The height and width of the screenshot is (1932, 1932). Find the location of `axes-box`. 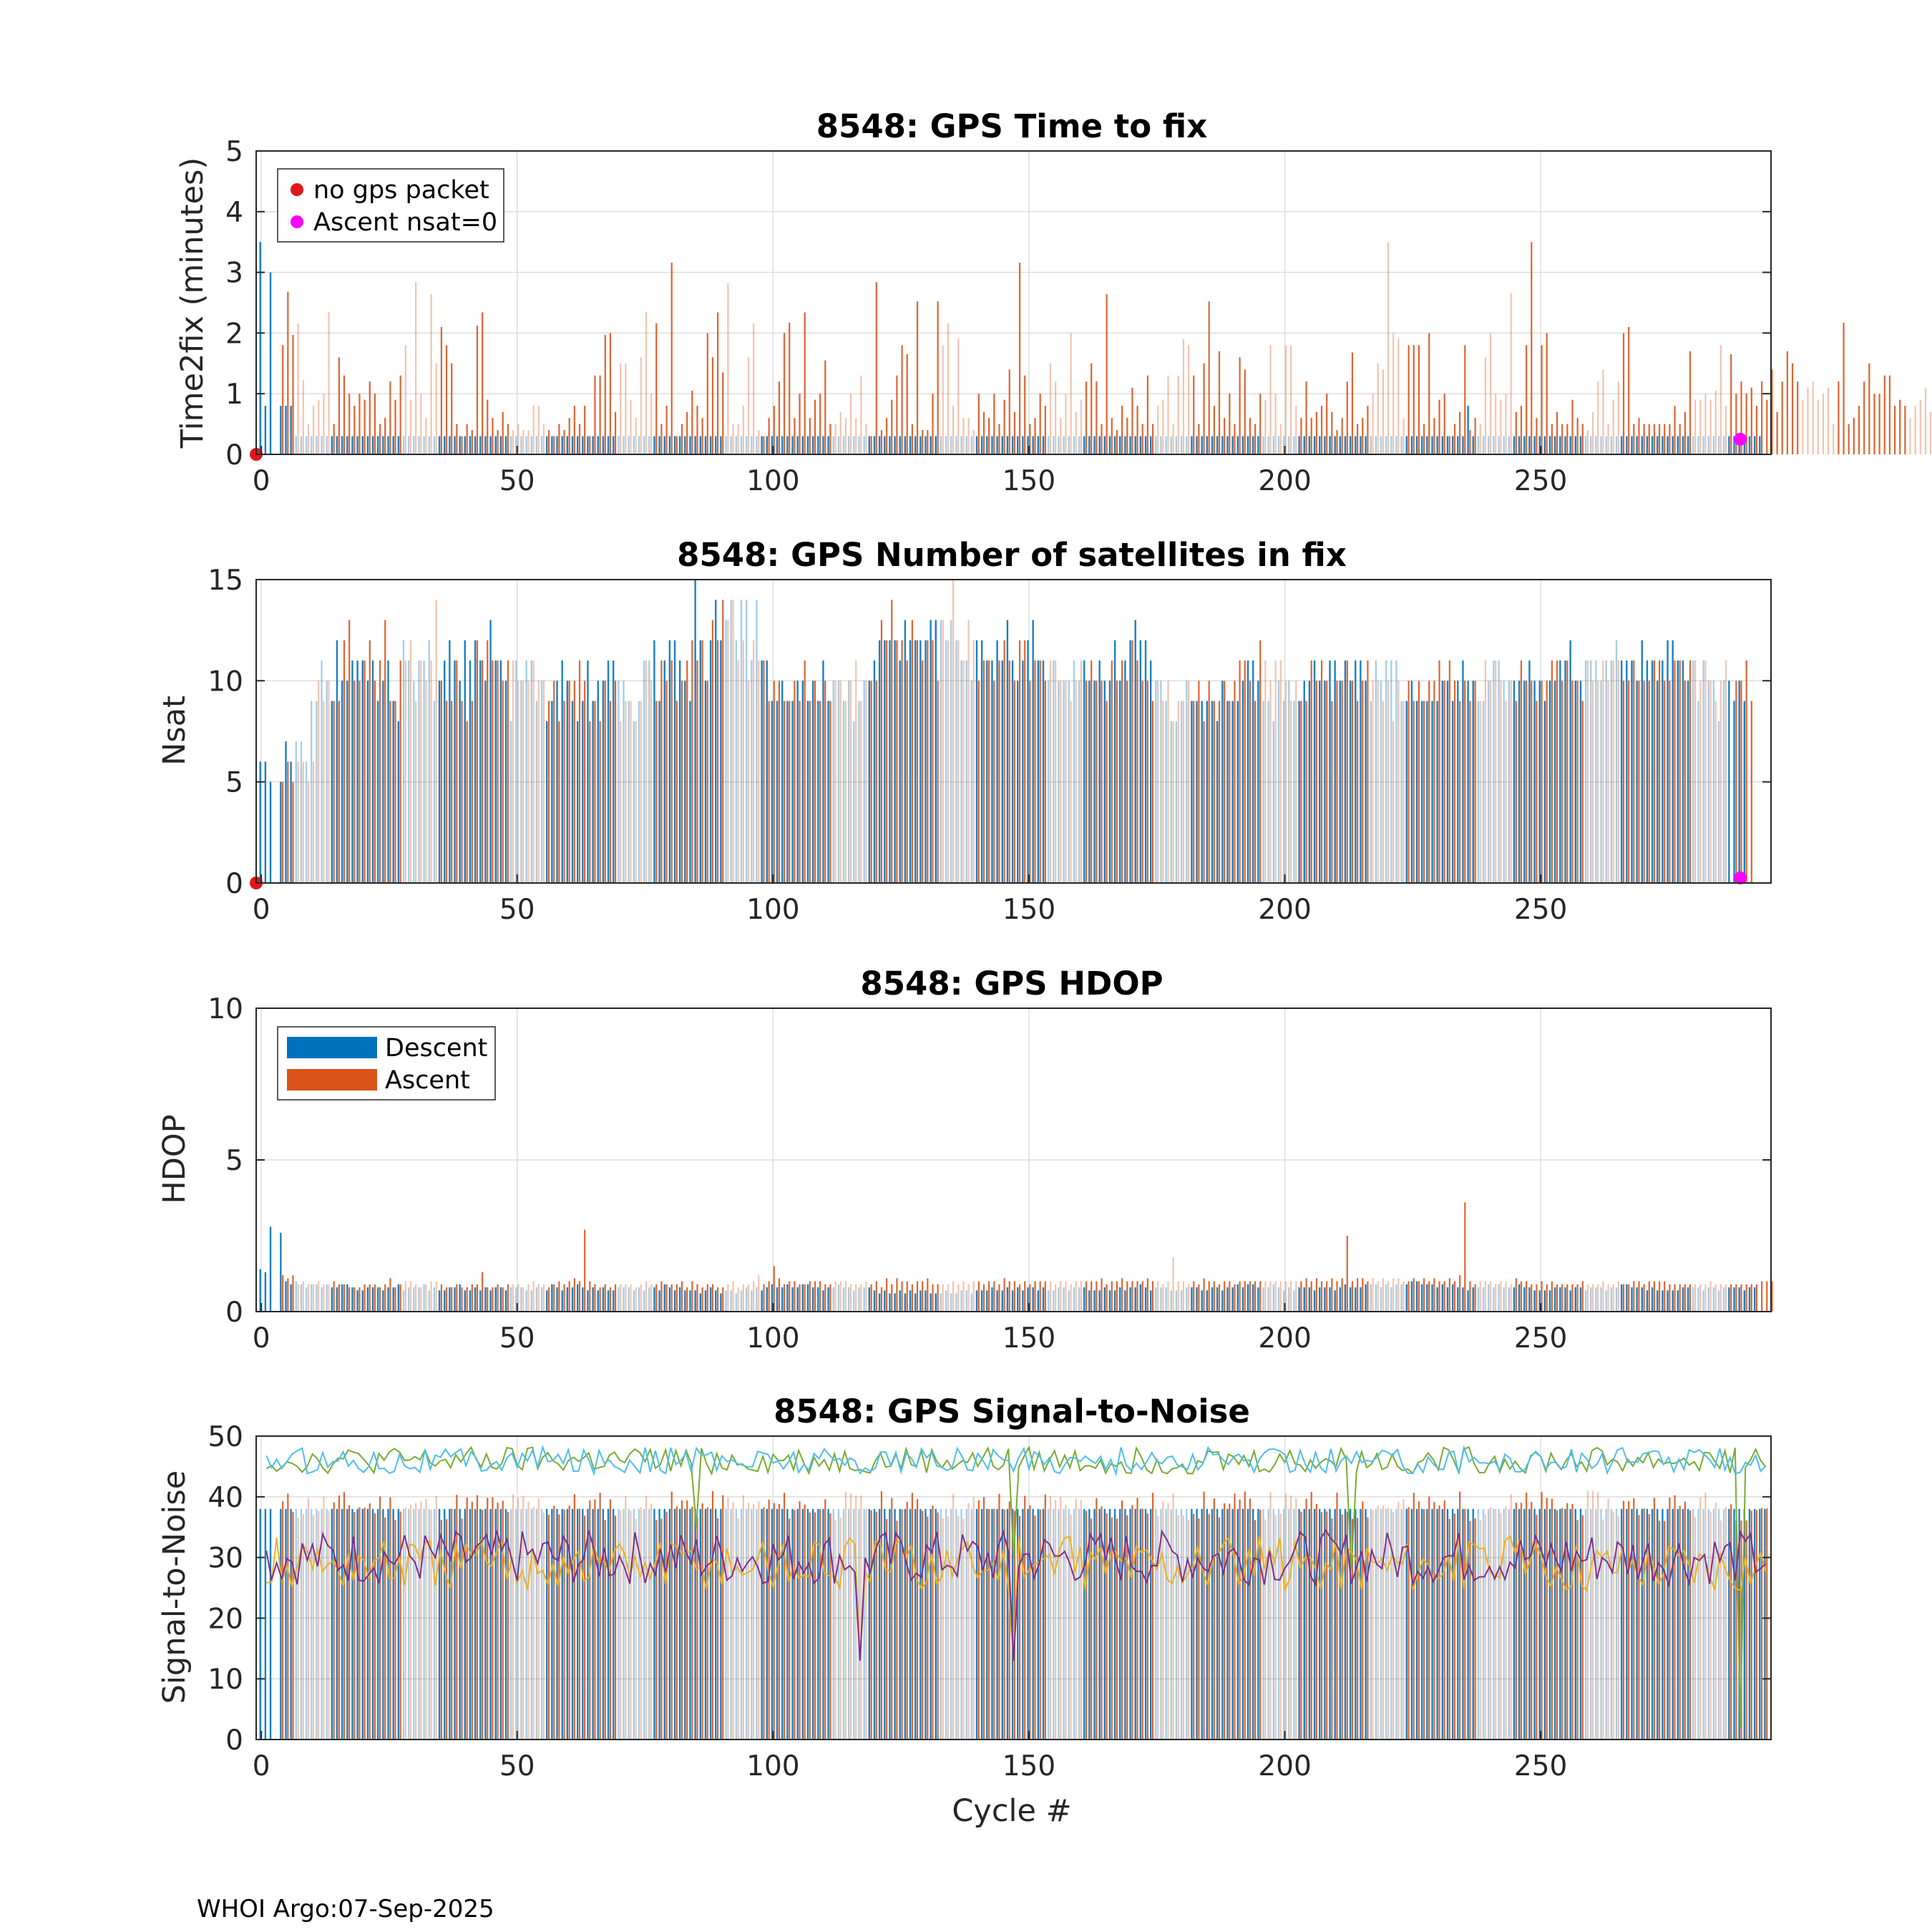

axes-box is located at coordinates (1013, 731).